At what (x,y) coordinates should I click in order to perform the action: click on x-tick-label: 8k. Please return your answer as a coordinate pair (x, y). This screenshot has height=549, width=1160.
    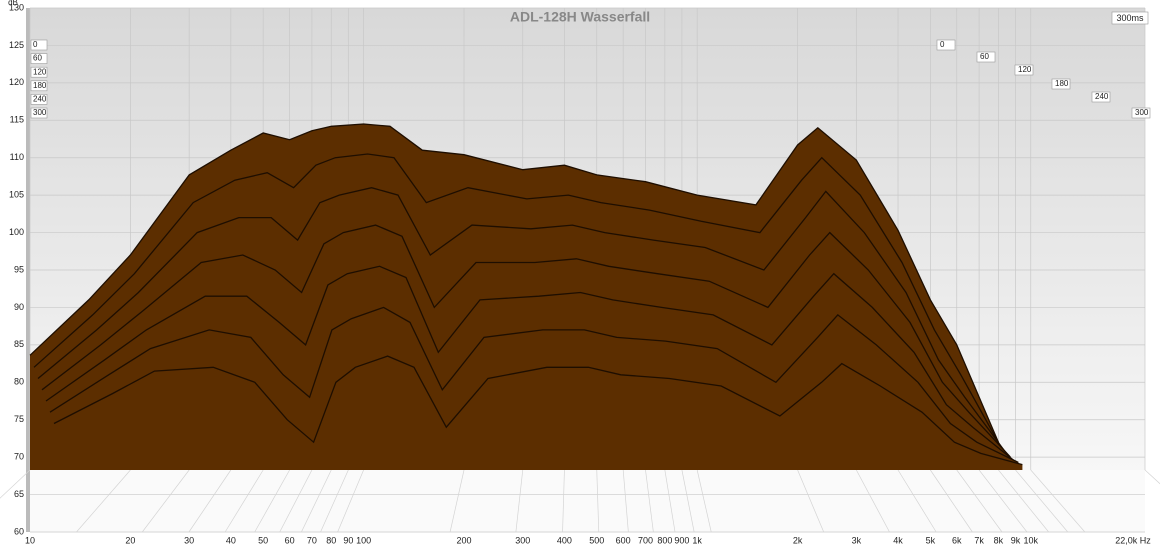
    Looking at the image, I should click on (999, 540).